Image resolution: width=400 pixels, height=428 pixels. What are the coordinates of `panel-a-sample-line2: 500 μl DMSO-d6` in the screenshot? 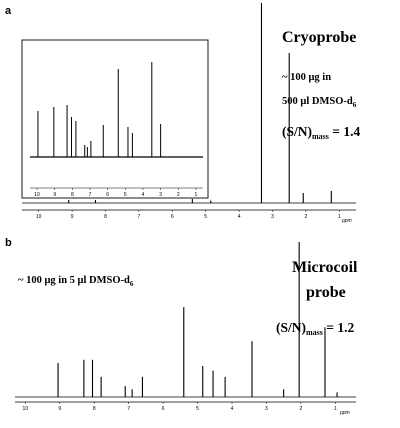 It's located at (319, 102).